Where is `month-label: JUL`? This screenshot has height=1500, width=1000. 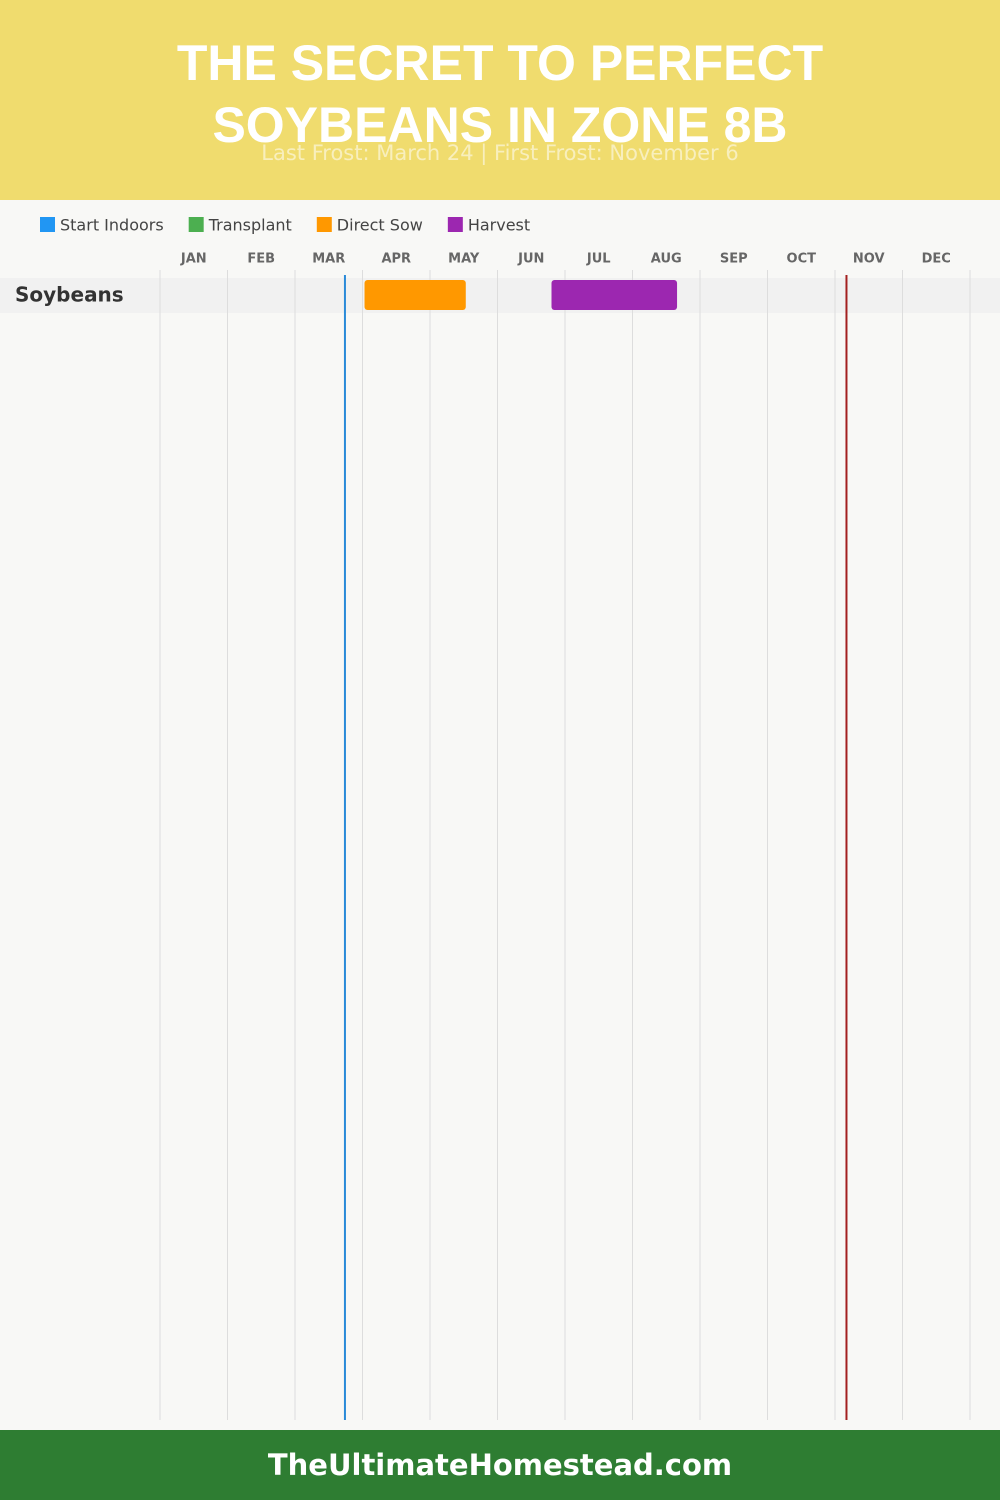
month-label: JUL is located at coordinates (598, 259).